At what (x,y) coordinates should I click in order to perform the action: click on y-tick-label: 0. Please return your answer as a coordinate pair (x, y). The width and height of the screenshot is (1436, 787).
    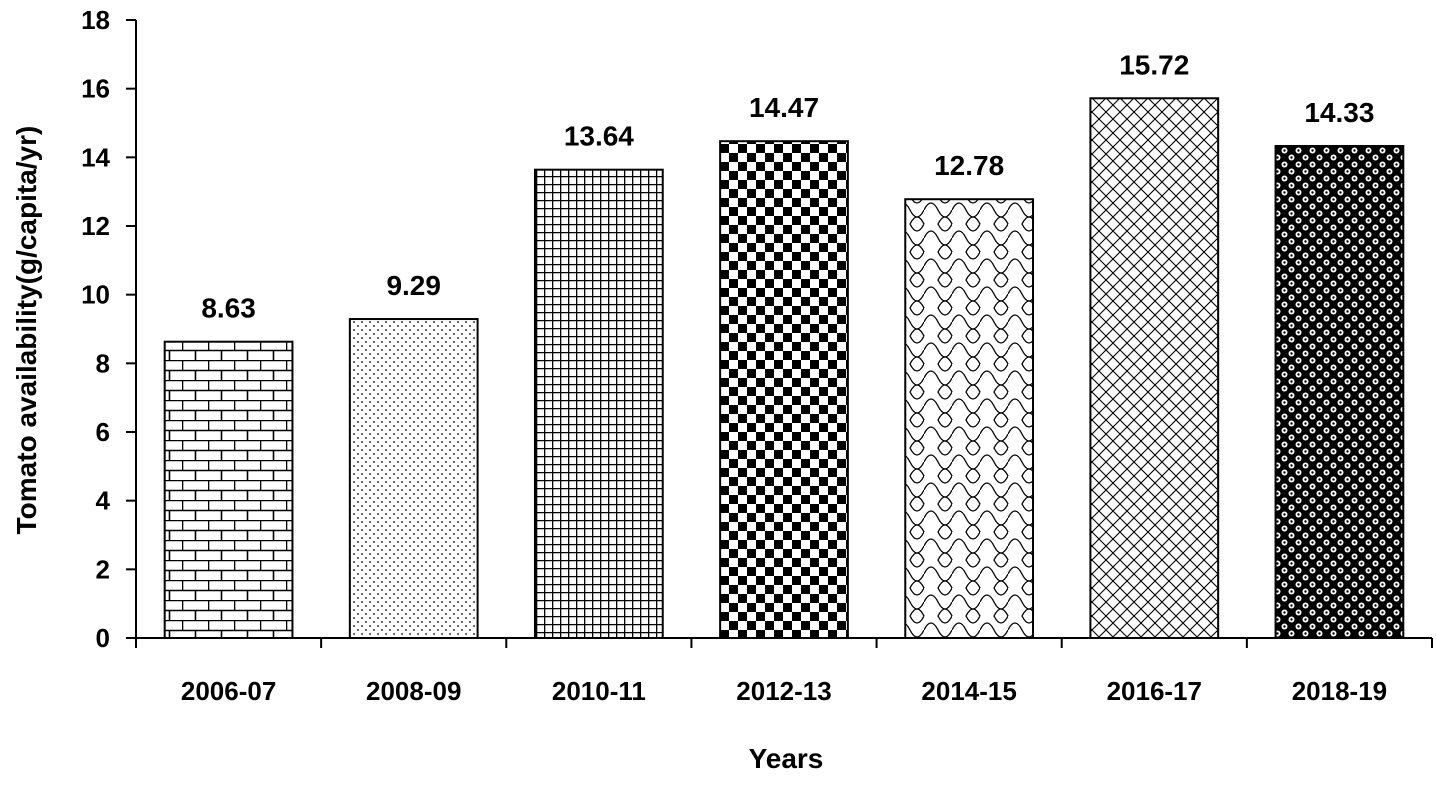
    Looking at the image, I should click on (103, 638).